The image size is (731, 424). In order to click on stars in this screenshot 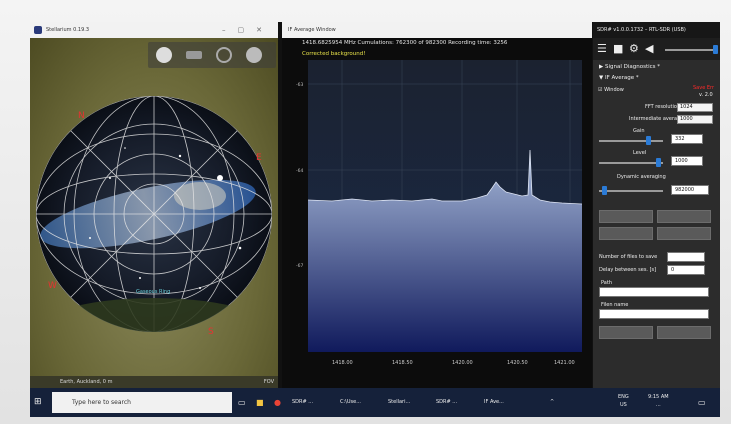, I will do `click(165, 218)`.